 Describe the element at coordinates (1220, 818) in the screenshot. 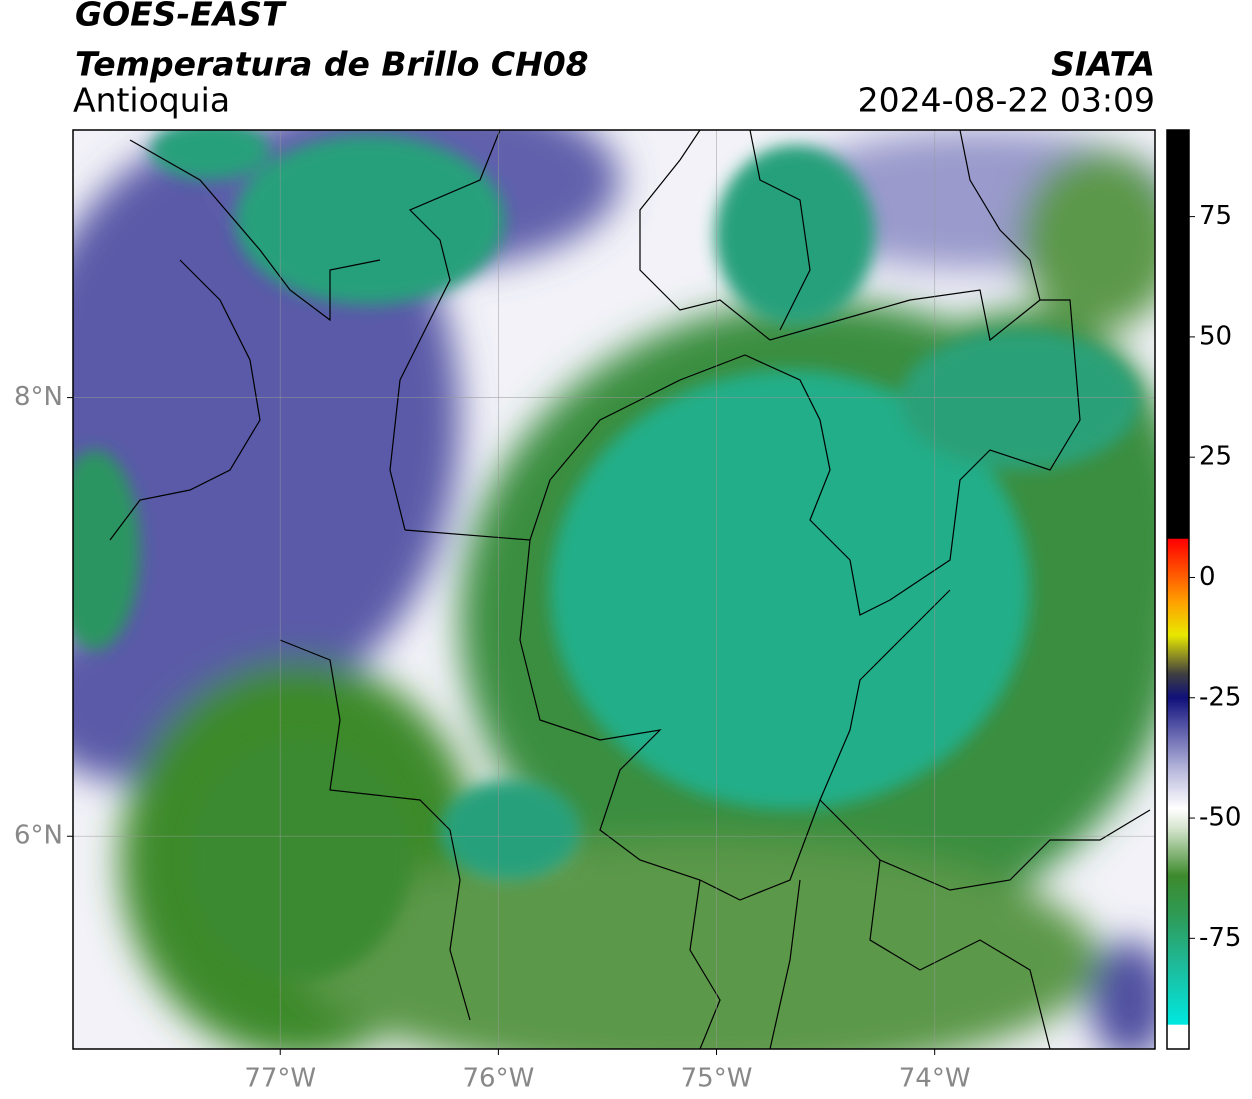

I see `colorbar-tick-label: -50` at that location.